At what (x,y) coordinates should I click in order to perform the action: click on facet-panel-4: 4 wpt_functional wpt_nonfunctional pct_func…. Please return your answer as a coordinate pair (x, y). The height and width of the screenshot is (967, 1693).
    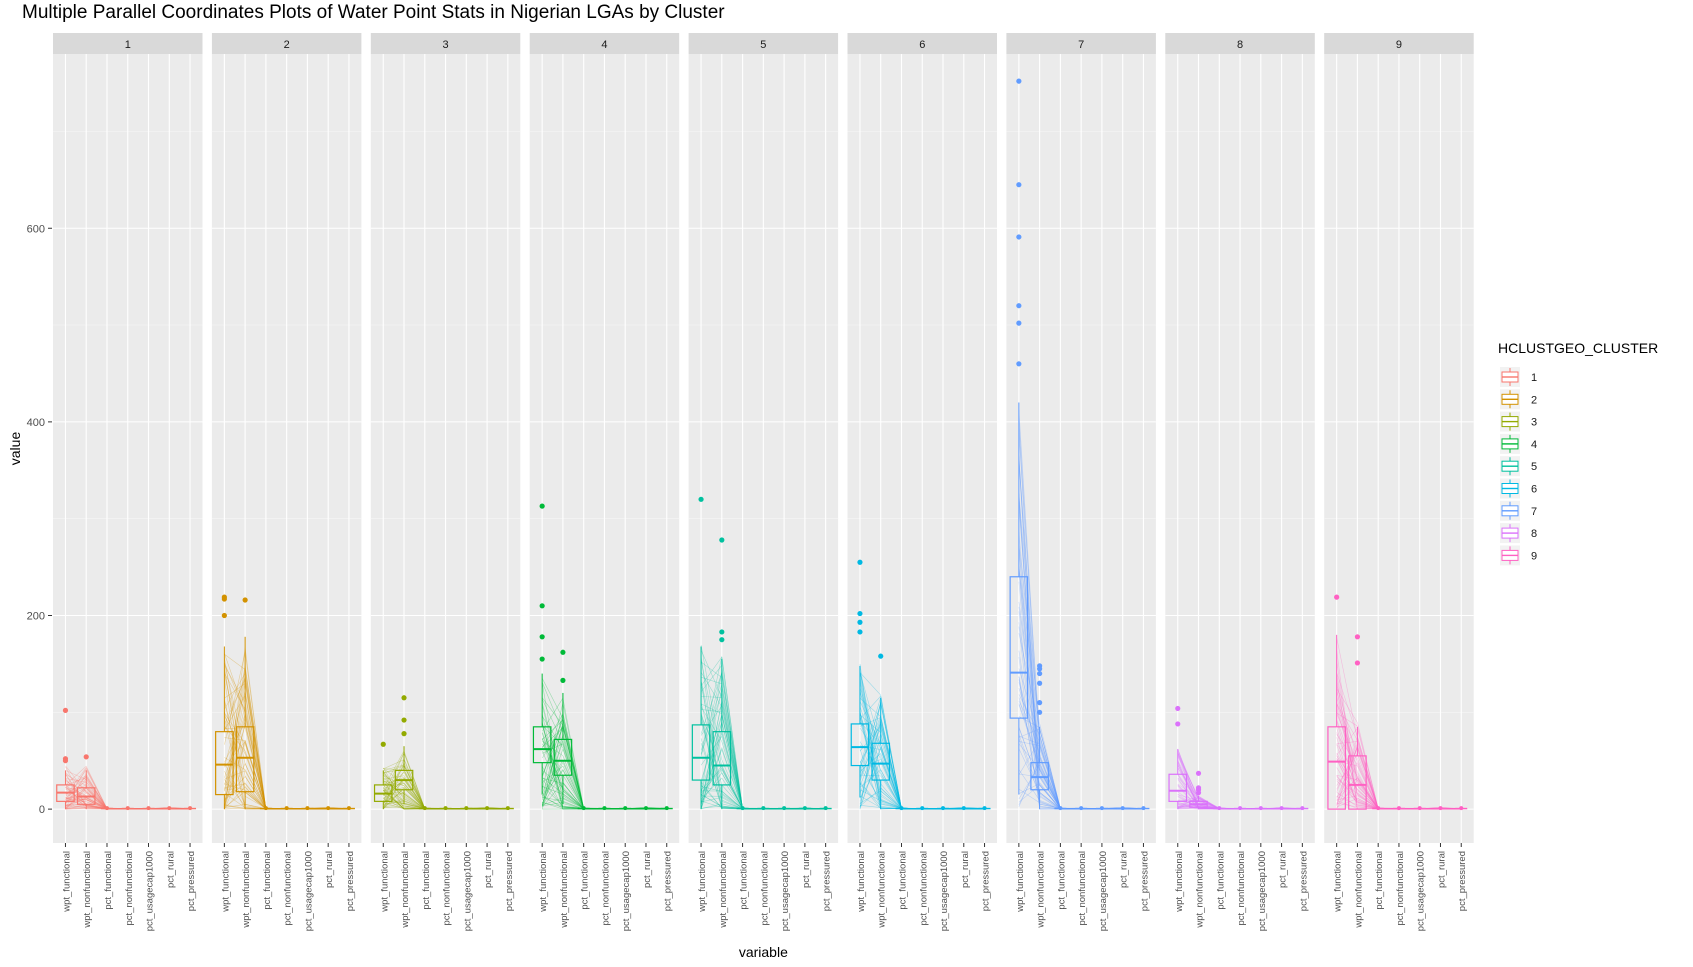
    Looking at the image, I should click on (604, 482).